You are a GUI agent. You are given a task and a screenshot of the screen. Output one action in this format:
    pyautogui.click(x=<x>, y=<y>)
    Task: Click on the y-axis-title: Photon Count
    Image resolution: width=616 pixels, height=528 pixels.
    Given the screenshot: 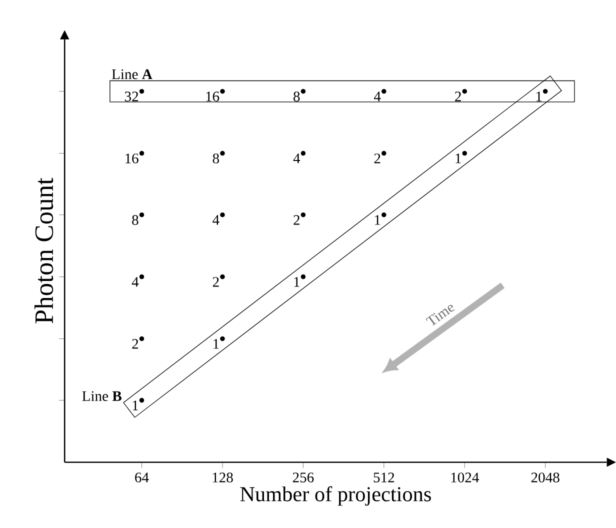 What is the action you would take?
    pyautogui.click(x=44, y=251)
    